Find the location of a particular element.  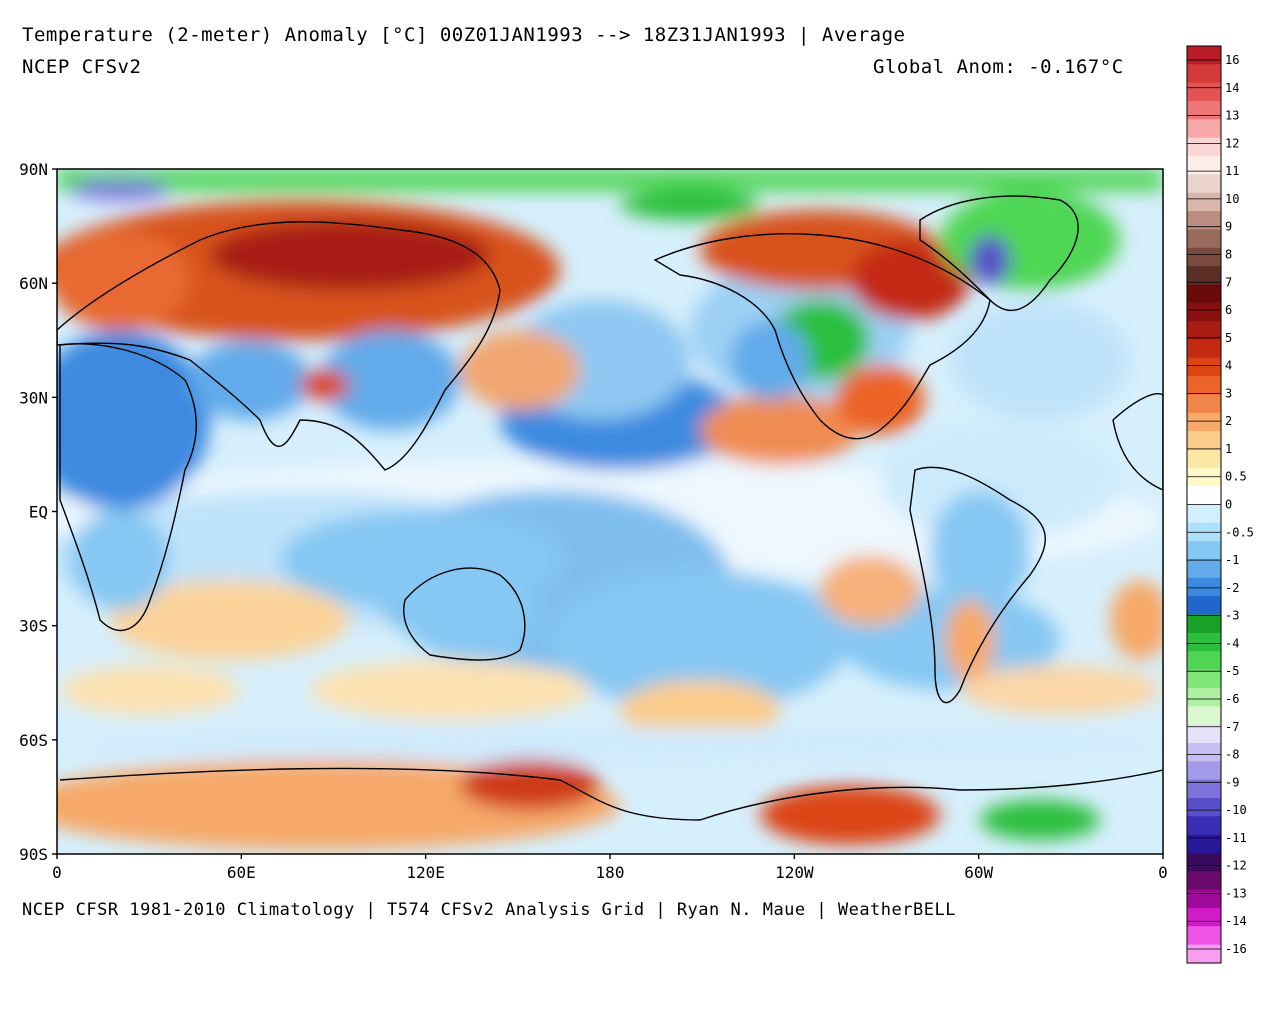

lat-tick-label: 60S is located at coordinates (33, 740).